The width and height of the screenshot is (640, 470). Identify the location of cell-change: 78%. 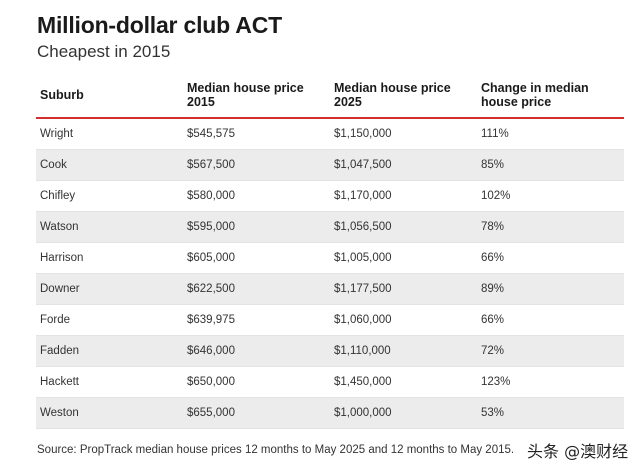
(550, 227).